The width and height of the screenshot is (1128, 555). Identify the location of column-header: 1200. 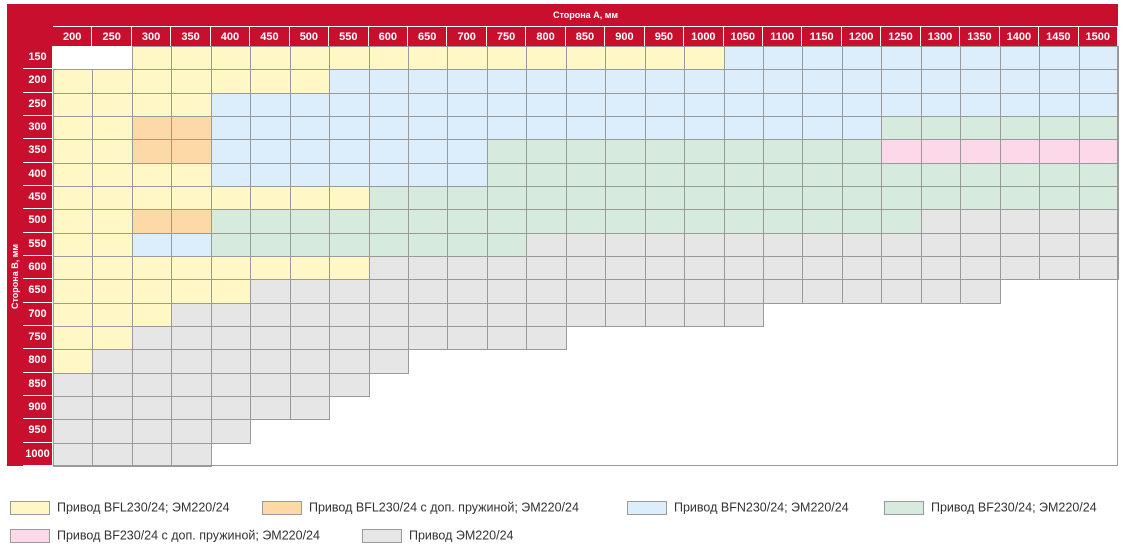
(861, 36).